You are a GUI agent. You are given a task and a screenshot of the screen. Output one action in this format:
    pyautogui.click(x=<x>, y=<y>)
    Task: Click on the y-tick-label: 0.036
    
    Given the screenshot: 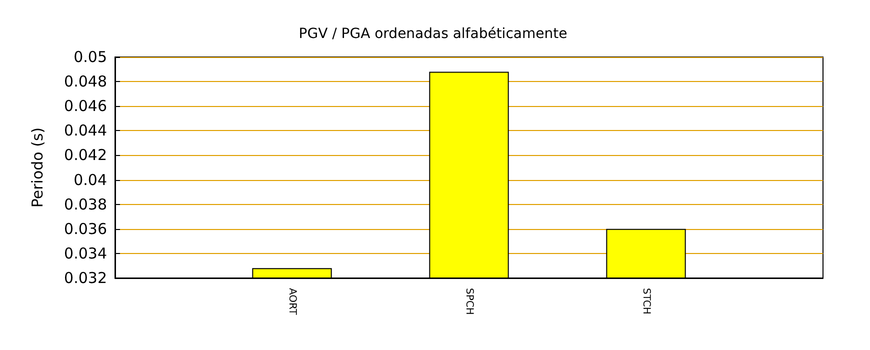 What is the action you would take?
    pyautogui.click(x=85, y=229)
    